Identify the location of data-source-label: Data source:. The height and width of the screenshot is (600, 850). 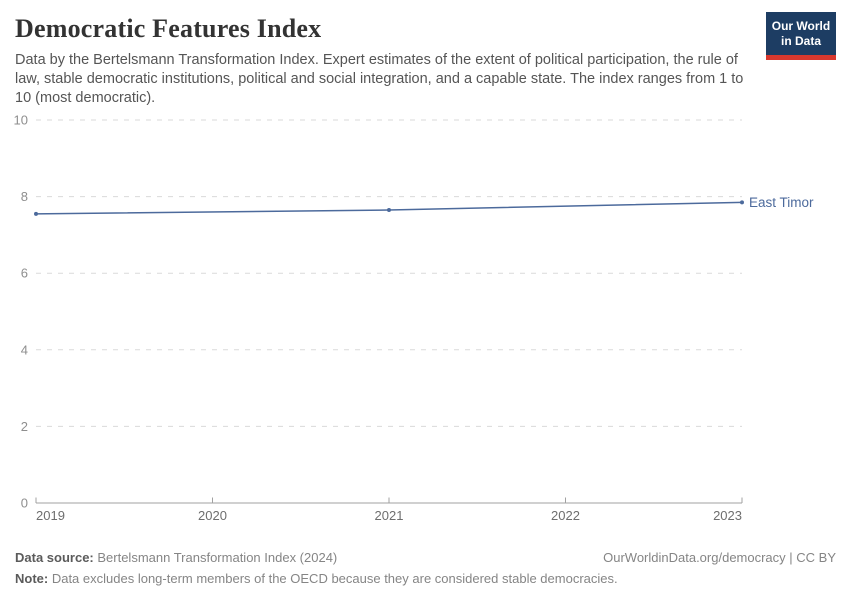
(54, 558).